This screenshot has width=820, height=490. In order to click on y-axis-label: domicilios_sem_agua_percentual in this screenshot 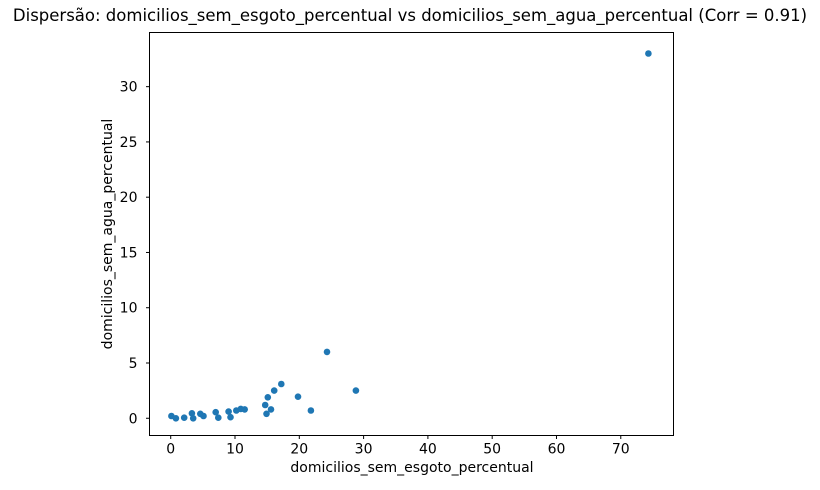, I will do `click(108, 234)`.